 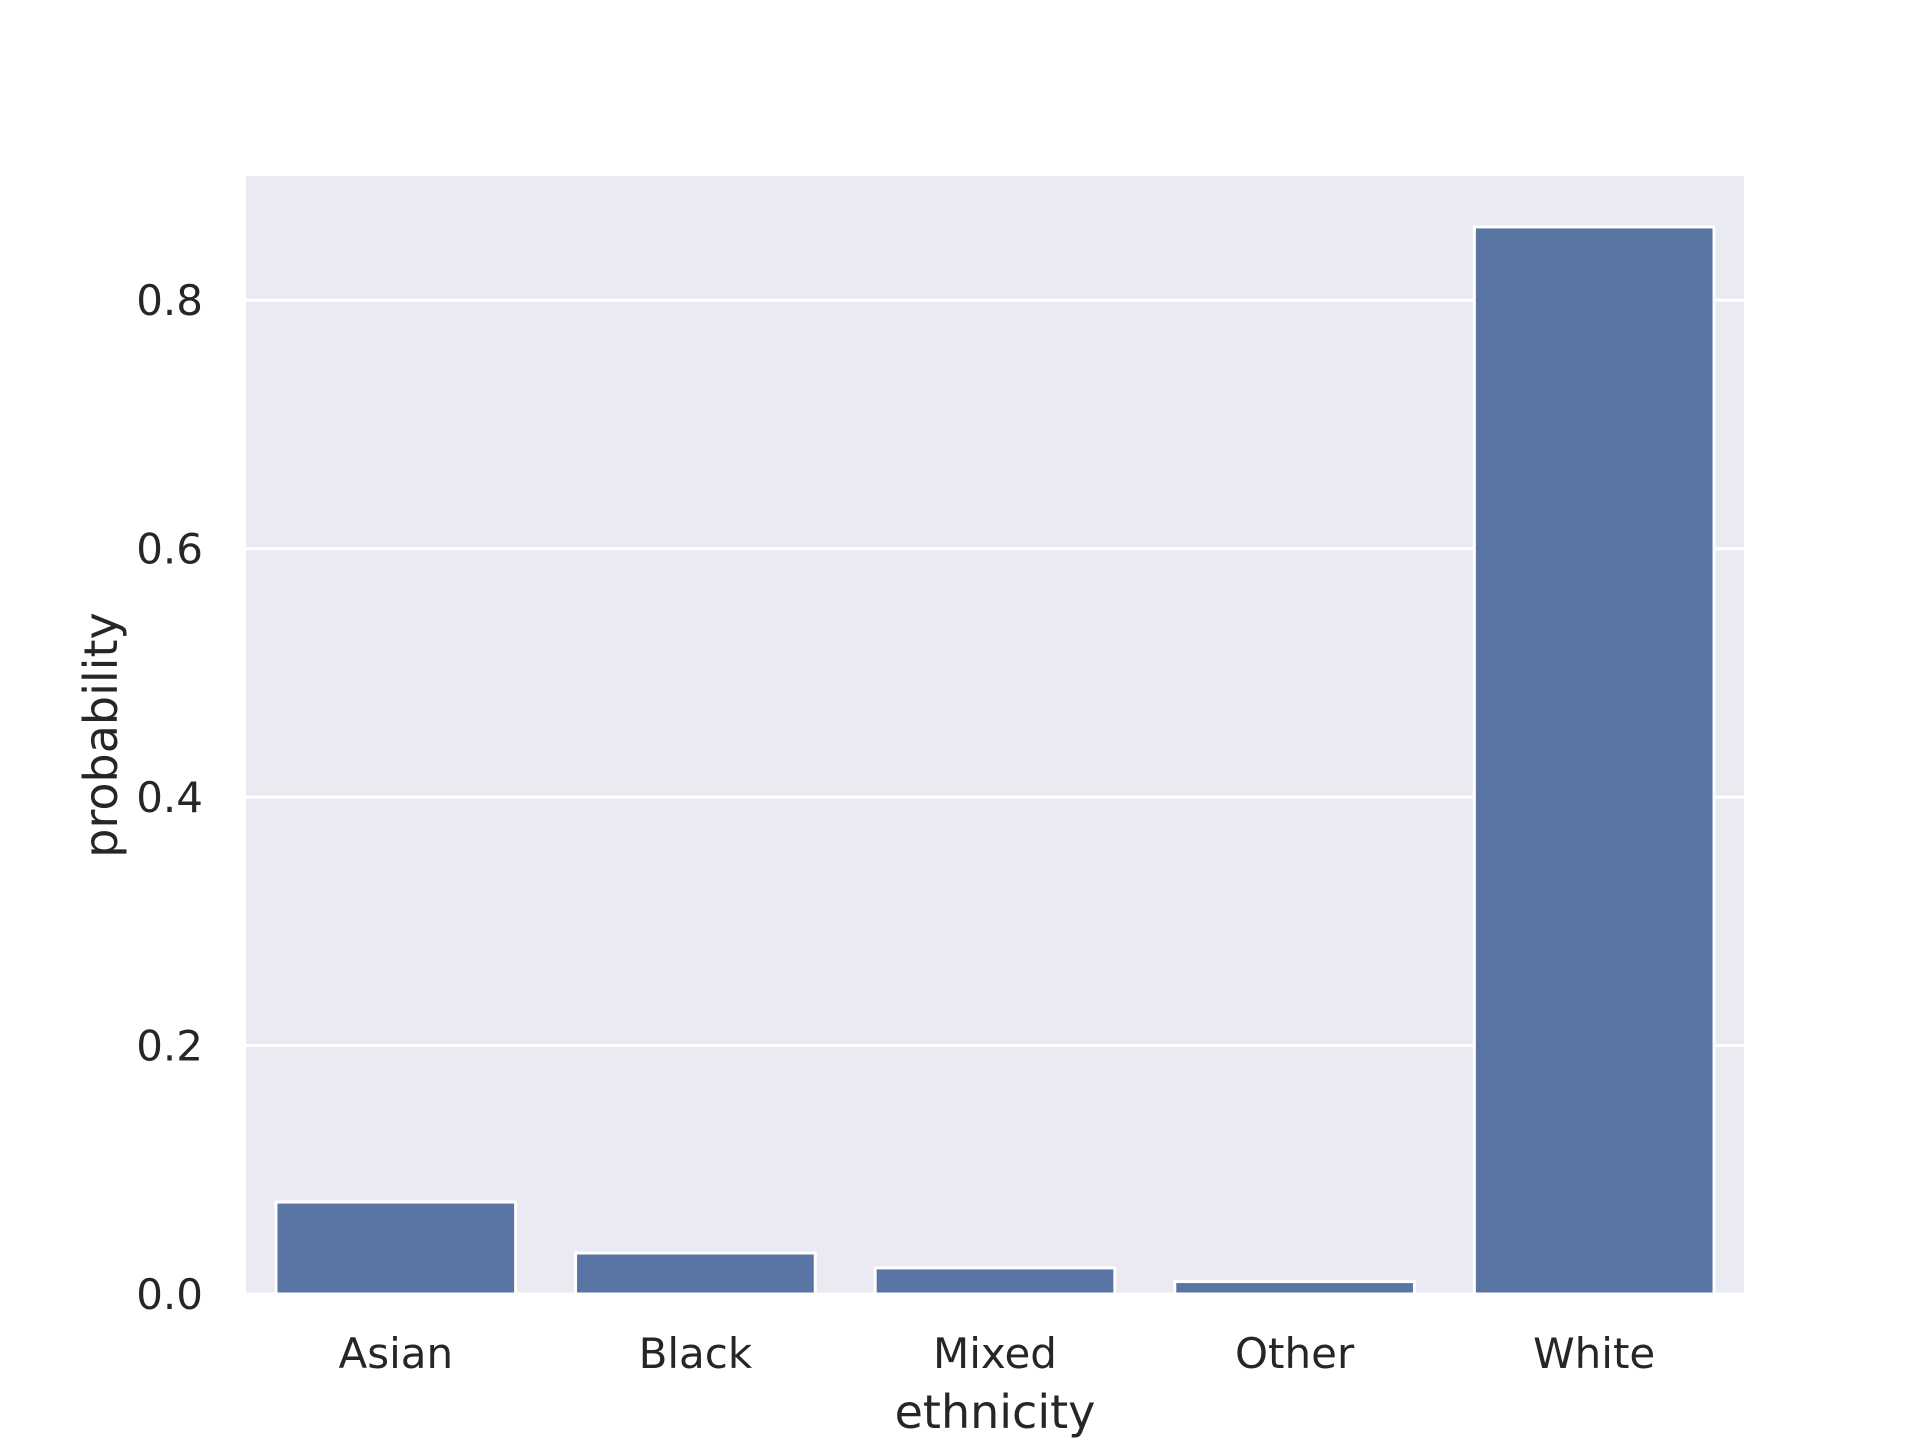 I want to click on bar-white, so click(x=1594, y=760).